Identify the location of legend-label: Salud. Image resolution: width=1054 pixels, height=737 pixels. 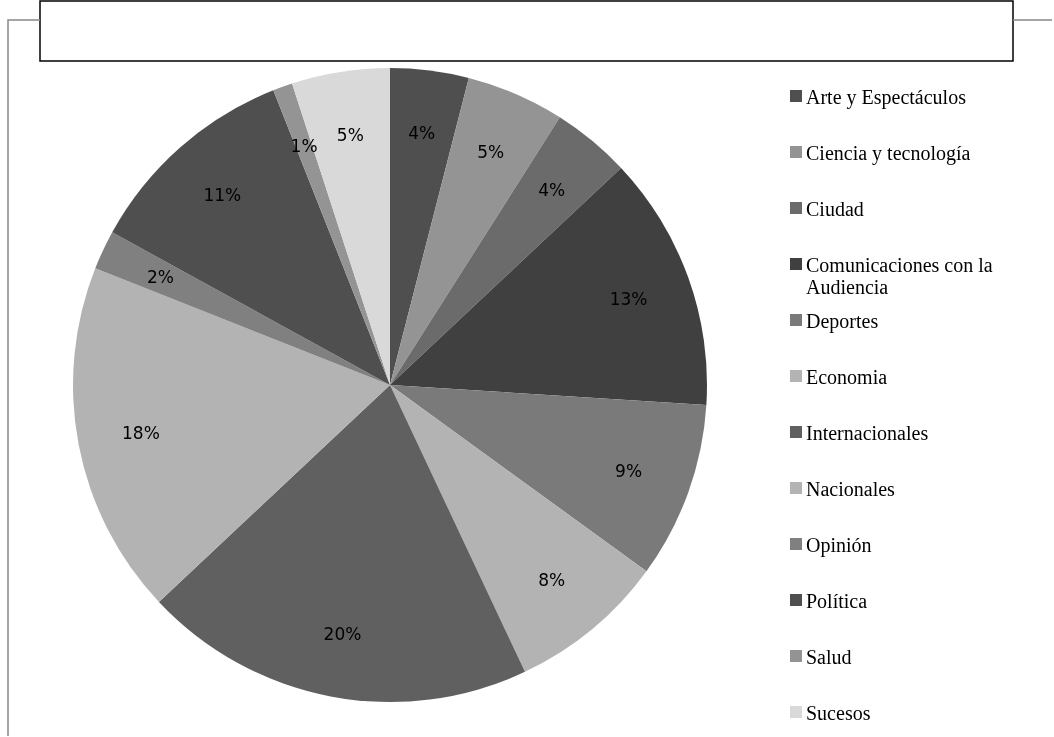
(829, 657).